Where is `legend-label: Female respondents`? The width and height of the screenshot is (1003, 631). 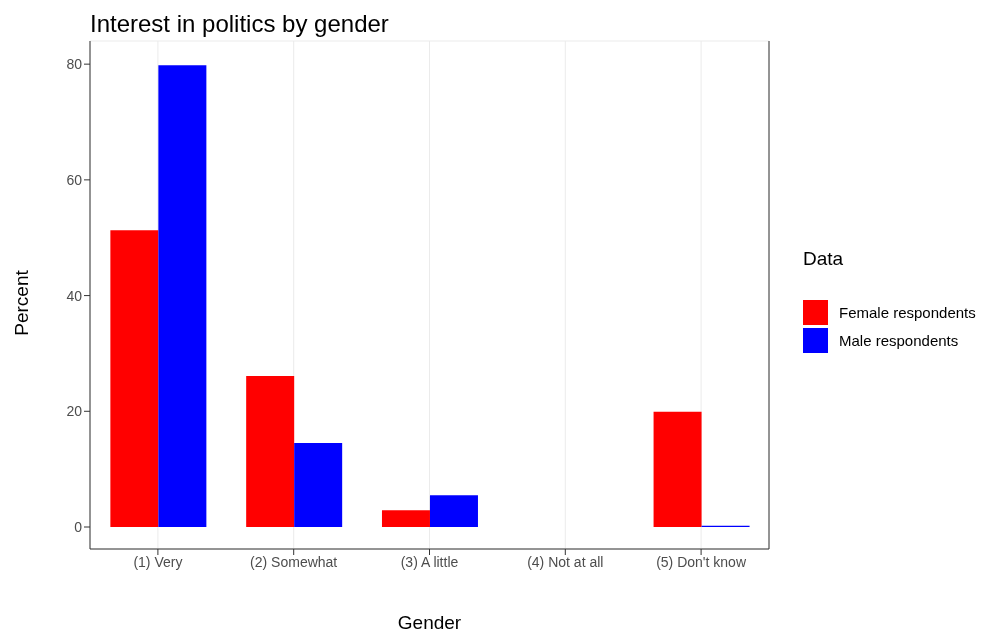
legend-label: Female respondents is located at coordinates (907, 312).